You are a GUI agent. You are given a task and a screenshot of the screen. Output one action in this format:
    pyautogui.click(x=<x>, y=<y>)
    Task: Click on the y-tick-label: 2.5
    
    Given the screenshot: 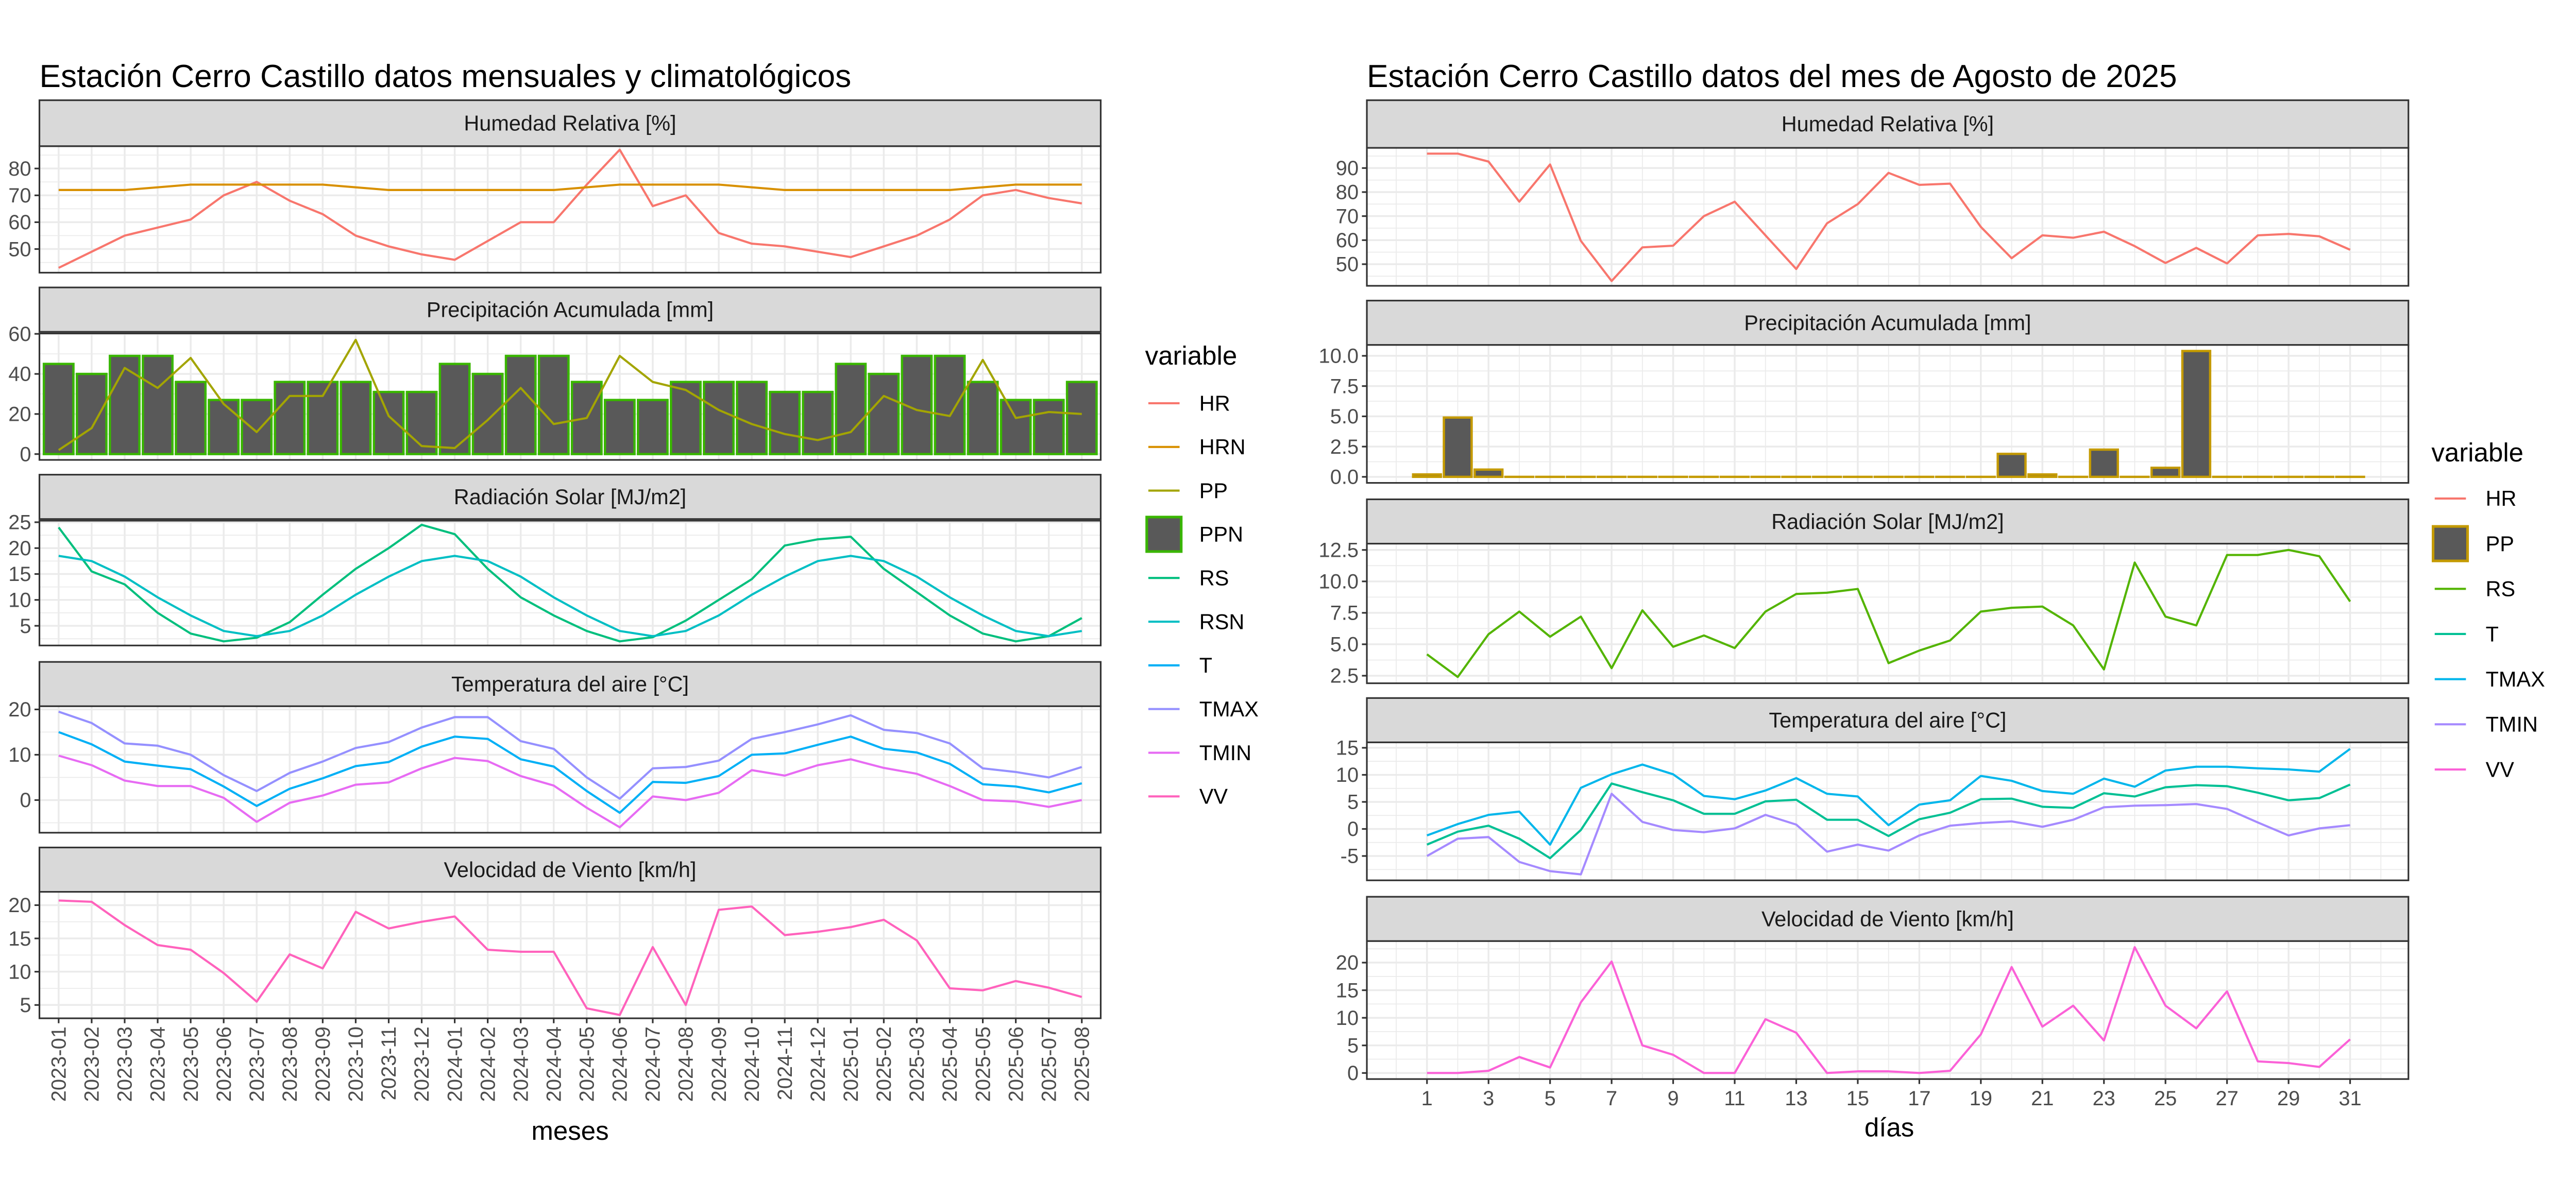 What is the action you would take?
    pyautogui.click(x=1344, y=447)
    